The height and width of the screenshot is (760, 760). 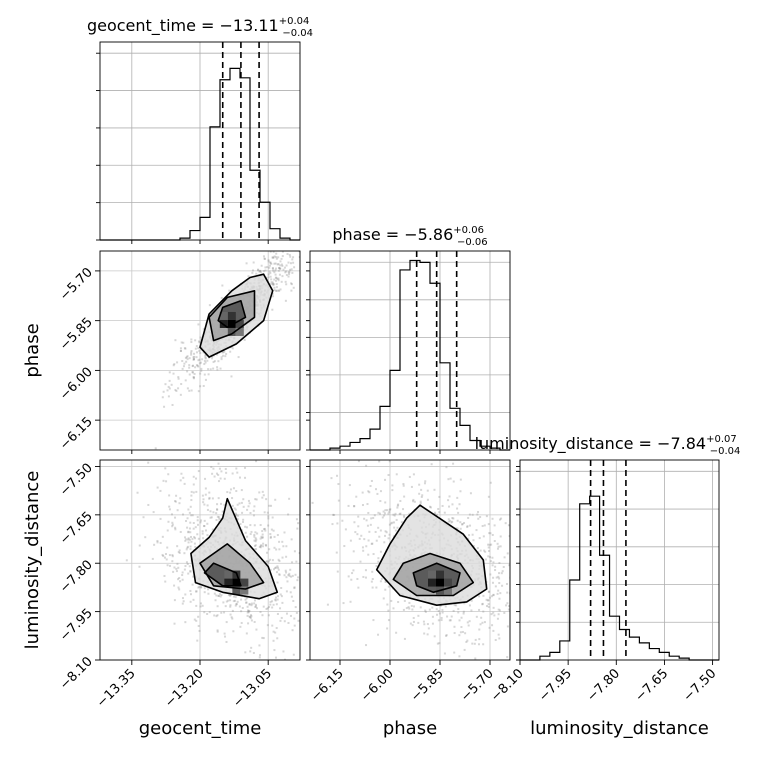 What do you see at coordinates (507, 685) in the screenshot?
I see `x-tick-label-luminosity_distance: −8.10` at bounding box center [507, 685].